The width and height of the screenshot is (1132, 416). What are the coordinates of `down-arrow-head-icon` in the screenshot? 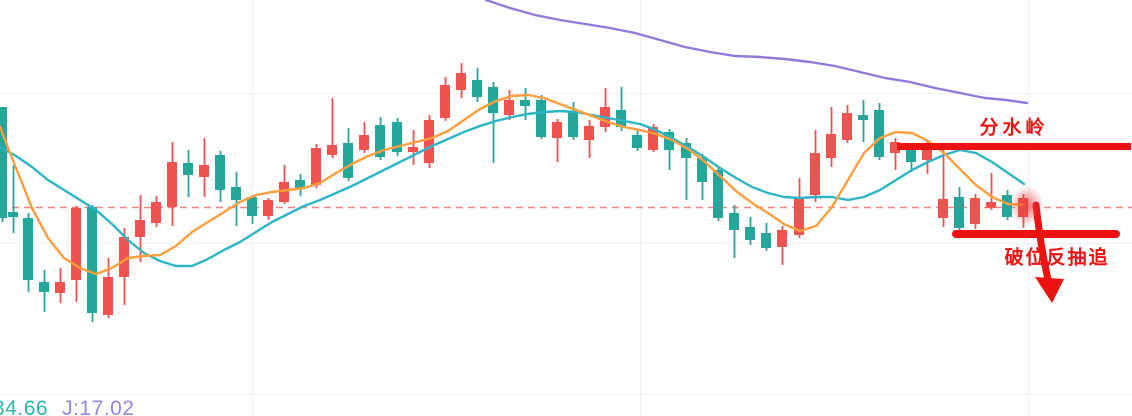 It's located at (1049, 290).